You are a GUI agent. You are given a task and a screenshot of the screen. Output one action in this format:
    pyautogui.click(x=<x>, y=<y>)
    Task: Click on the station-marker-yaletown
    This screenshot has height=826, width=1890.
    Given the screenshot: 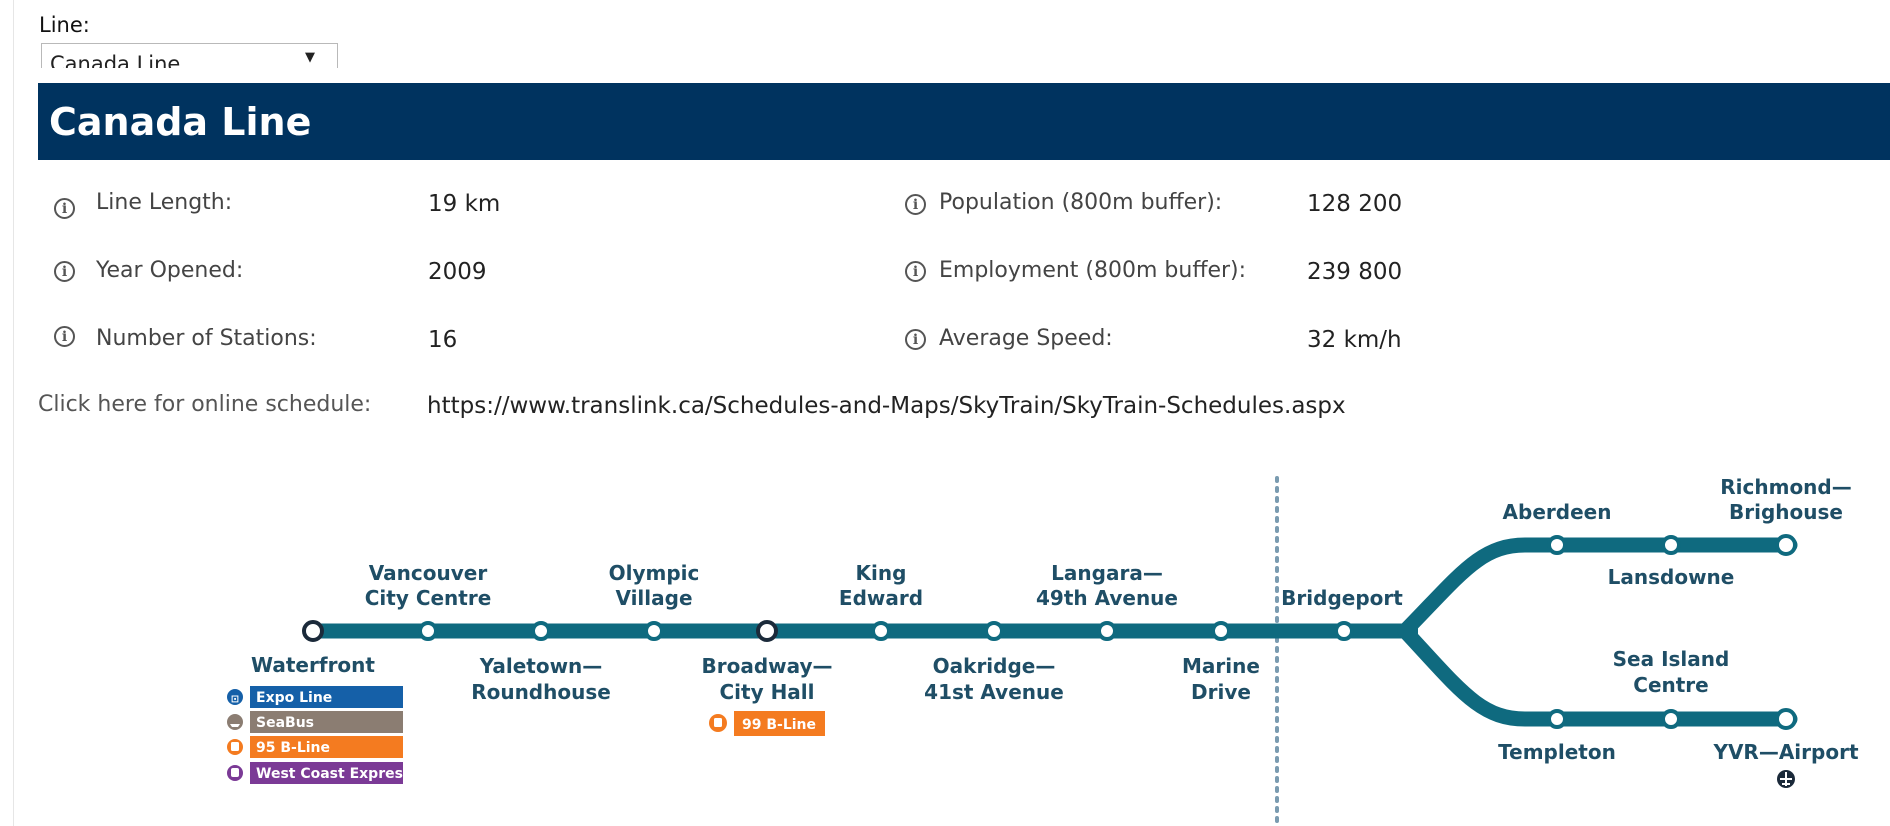 What is the action you would take?
    pyautogui.click(x=541, y=631)
    